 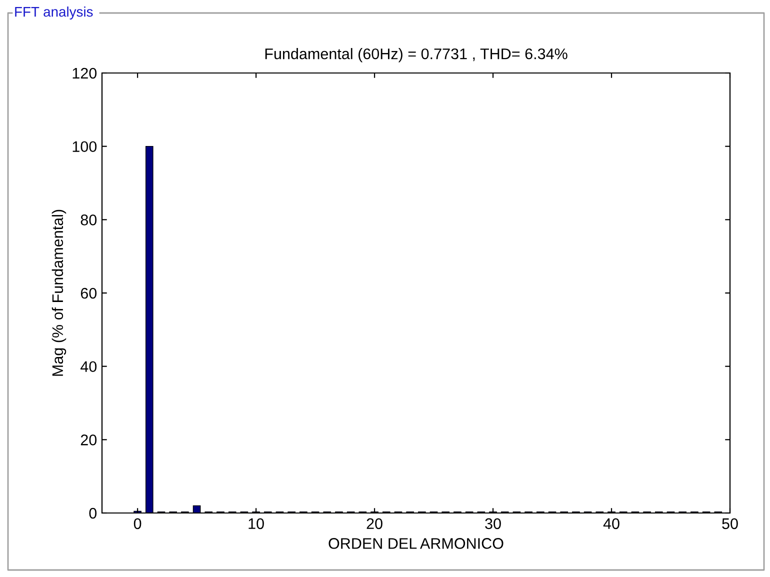 I want to click on y-tick-label: 100, so click(x=84, y=146).